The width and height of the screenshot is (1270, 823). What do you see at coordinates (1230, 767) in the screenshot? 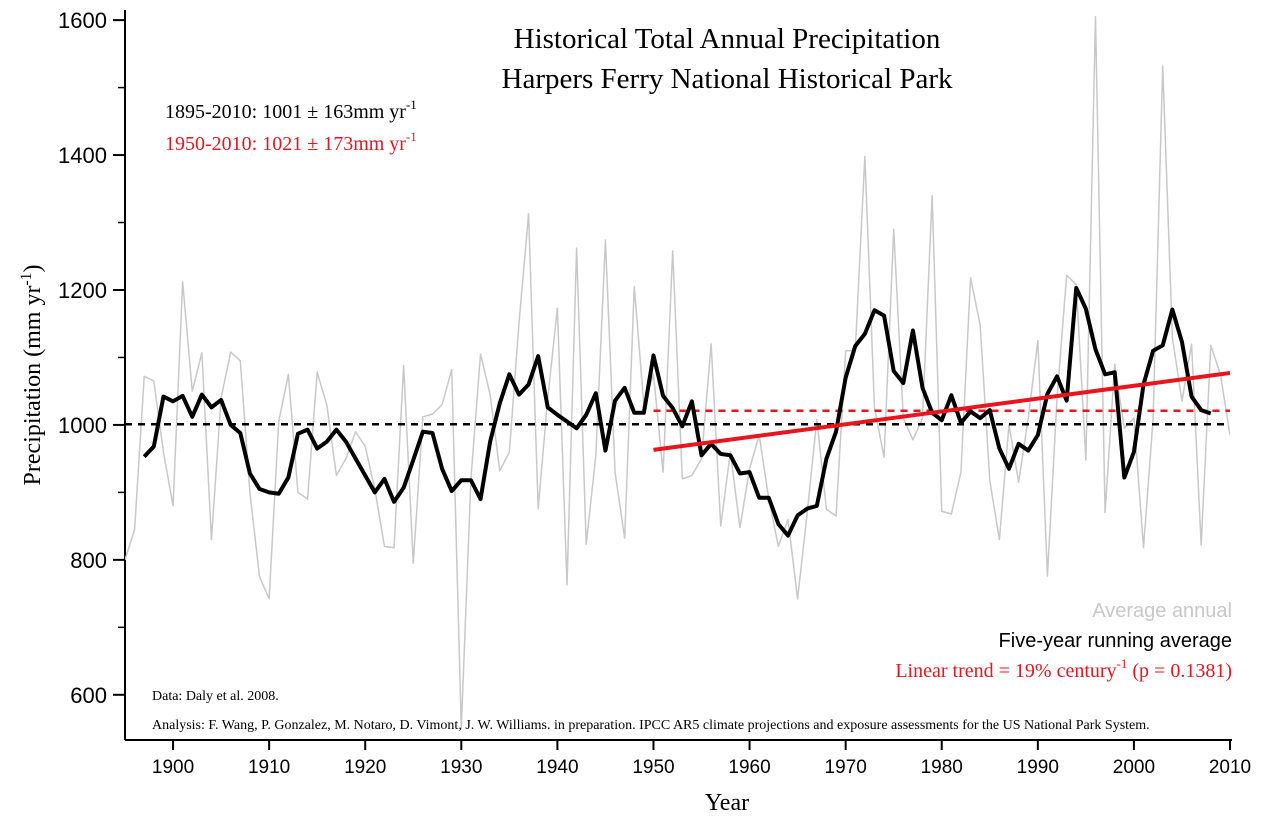
I see `x-tick-label: 2010` at bounding box center [1230, 767].